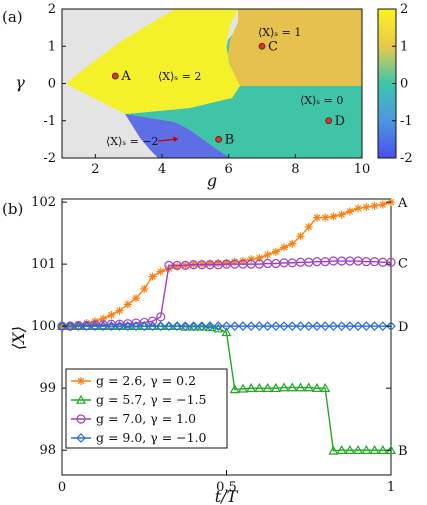 This screenshot has width=427, height=505. I want to click on colorbar-tick-label: -2, so click(406, 158).